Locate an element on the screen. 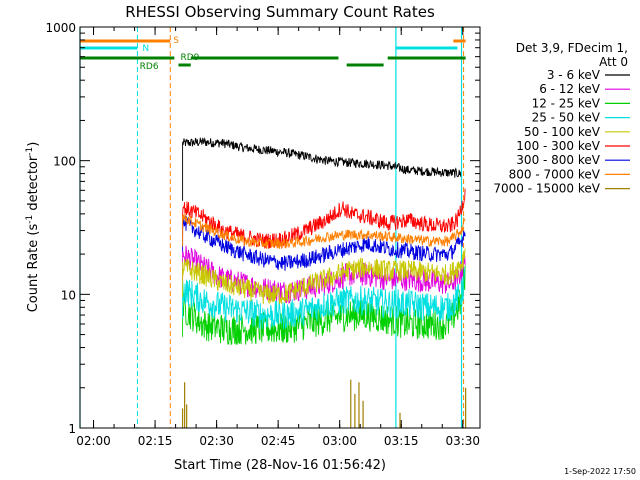 This screenshot has height=480, width=640. legend-label-2: 12 - 25 keV is located at coordinates (566, 103).